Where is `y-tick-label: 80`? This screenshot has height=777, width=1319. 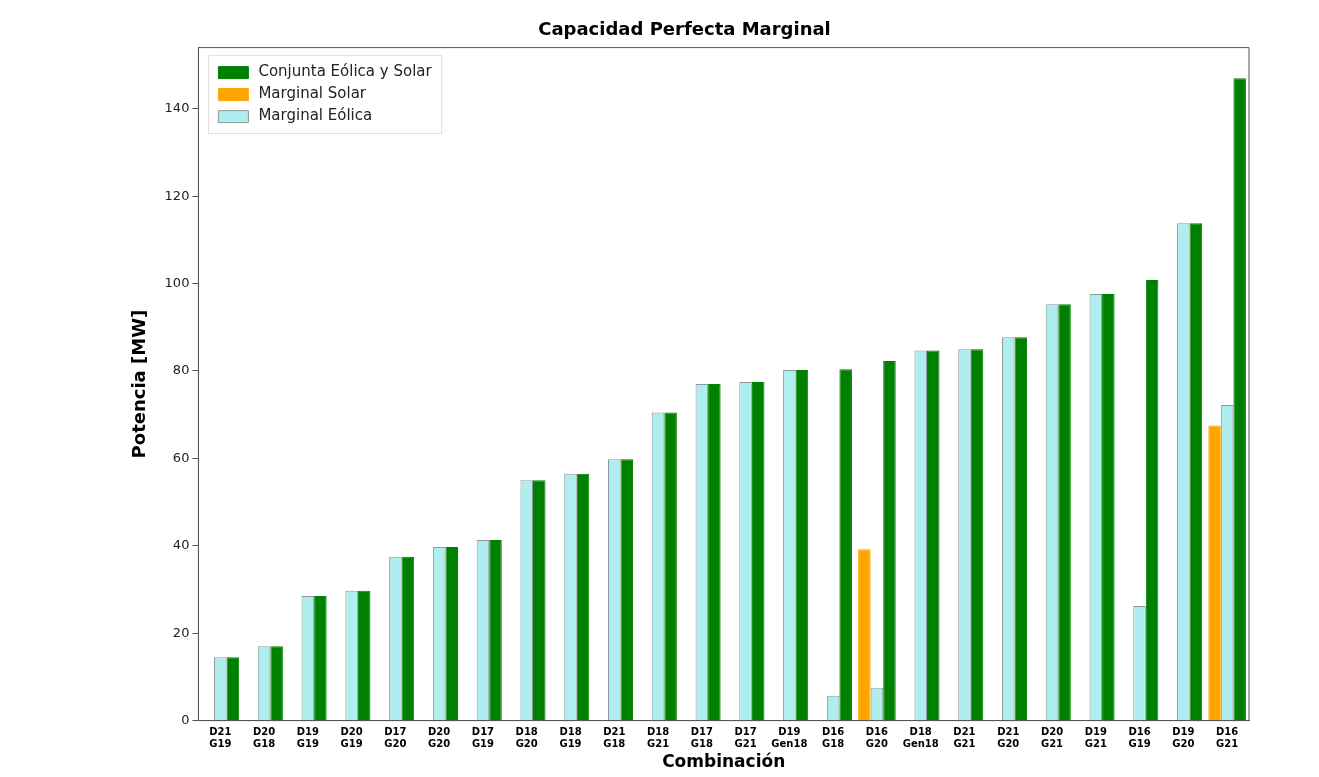
y-tick-label: 80 is located at coordinates (181, 370).